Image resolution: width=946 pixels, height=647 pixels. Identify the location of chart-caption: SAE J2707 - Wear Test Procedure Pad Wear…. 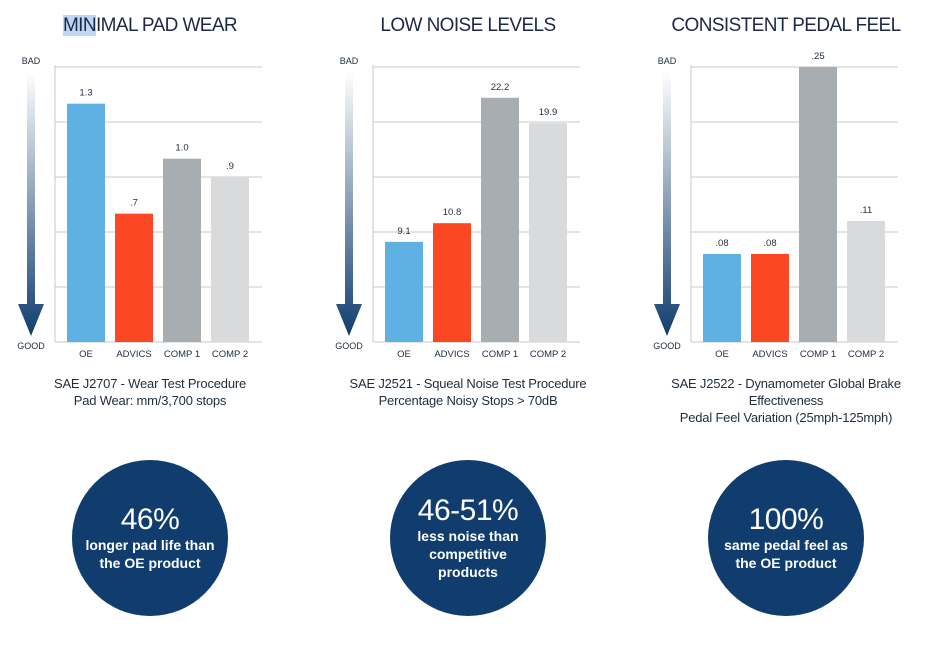
(150, 392).